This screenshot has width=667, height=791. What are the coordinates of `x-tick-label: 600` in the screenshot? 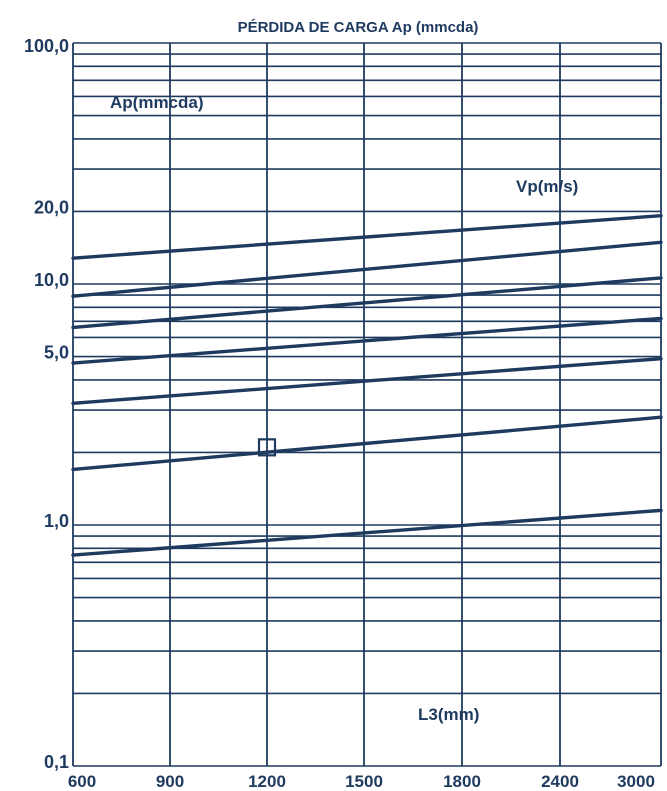 It's located at (82, 781).